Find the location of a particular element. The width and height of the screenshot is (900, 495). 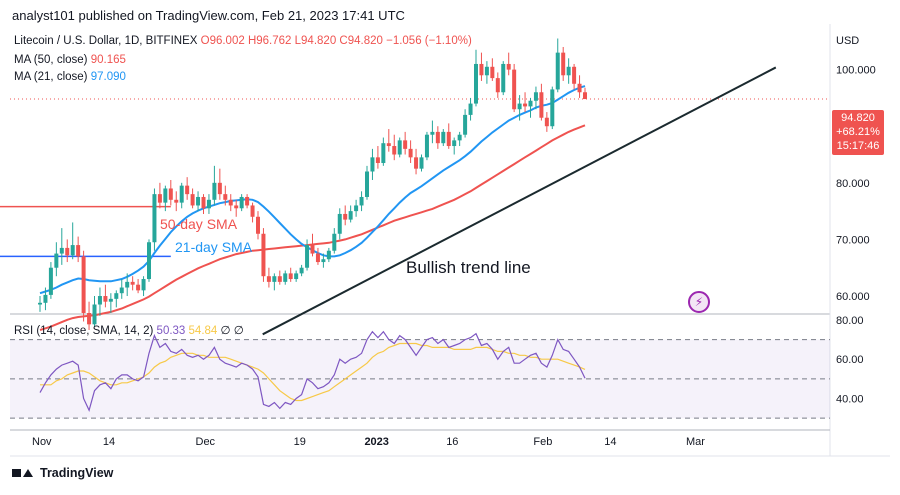

rsi-sma-line is located at coordinates (313, 372).